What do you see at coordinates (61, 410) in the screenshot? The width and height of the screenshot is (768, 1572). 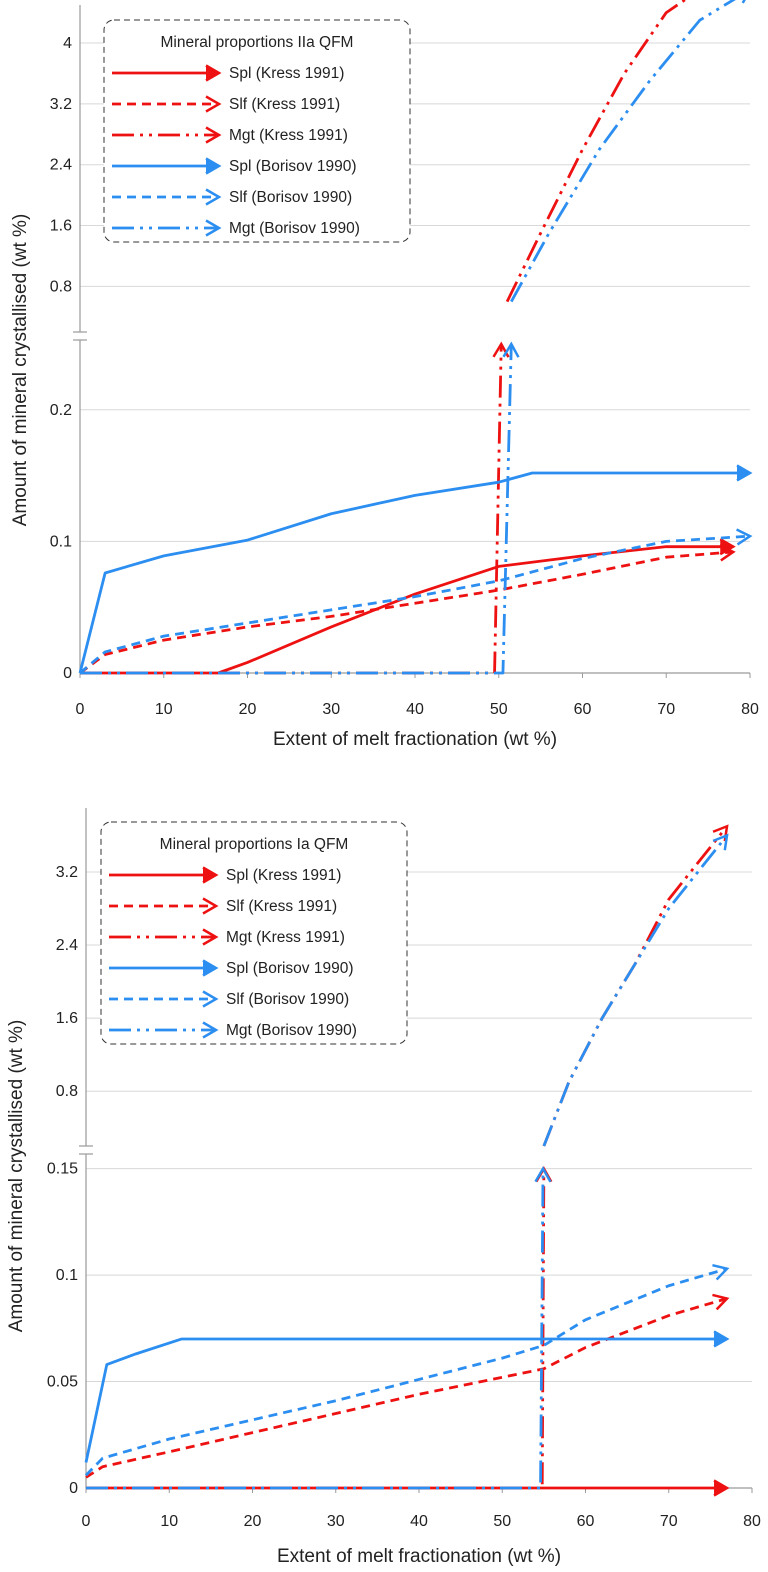 I see `y-tick-label: 0.2` at bounding box center [61, 410].